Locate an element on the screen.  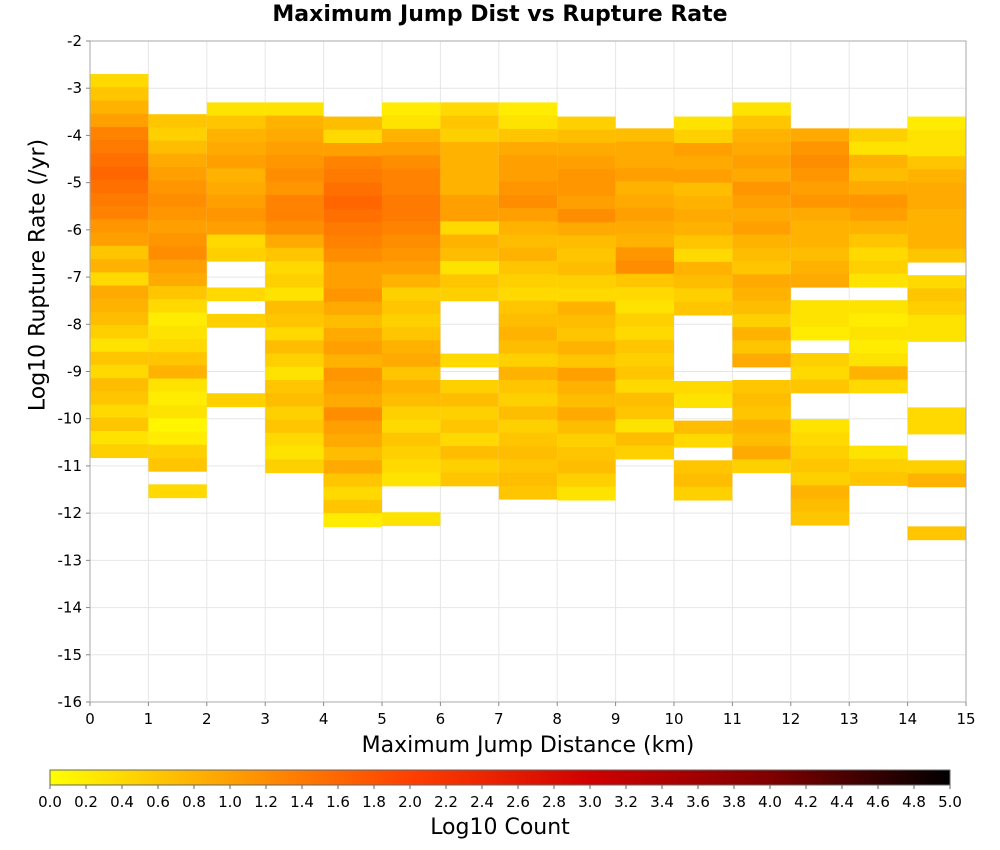
colorbar-tick-label: 5.0 is located at coordinates (950, 802).